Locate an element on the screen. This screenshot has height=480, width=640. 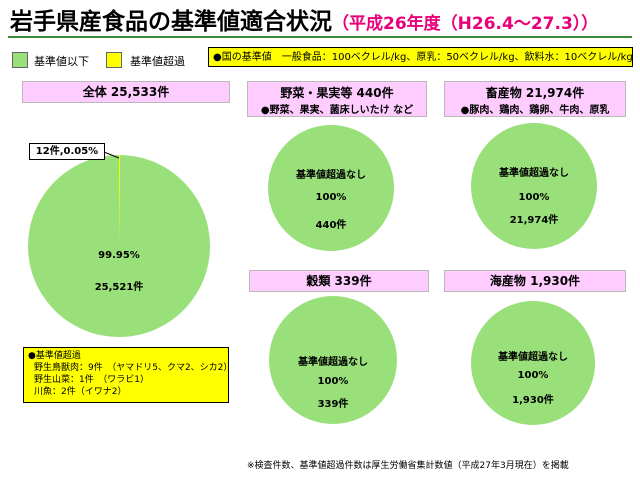
header-seafood-label: 海産物 1,930件 is located at coordinates (535, 281).